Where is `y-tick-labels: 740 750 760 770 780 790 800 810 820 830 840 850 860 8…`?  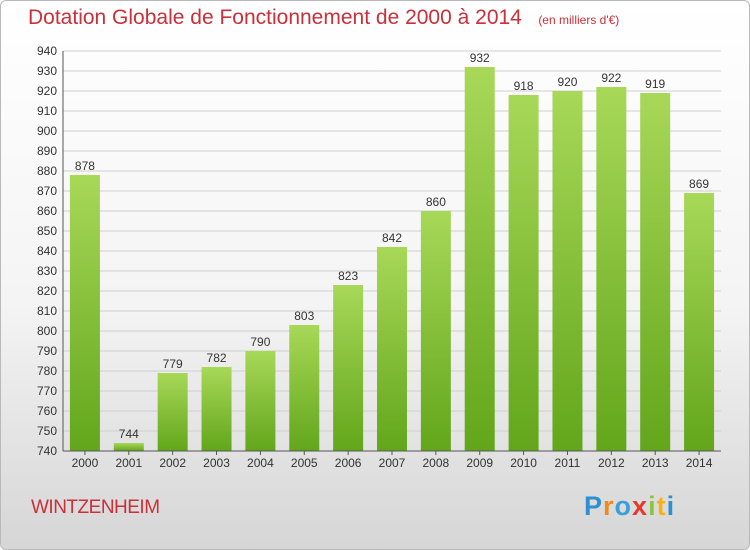 y-tick-labels: 740 750 760 770 780 790 800 810 820 830 840 850 860 8… is located at coordinates (47, 251).